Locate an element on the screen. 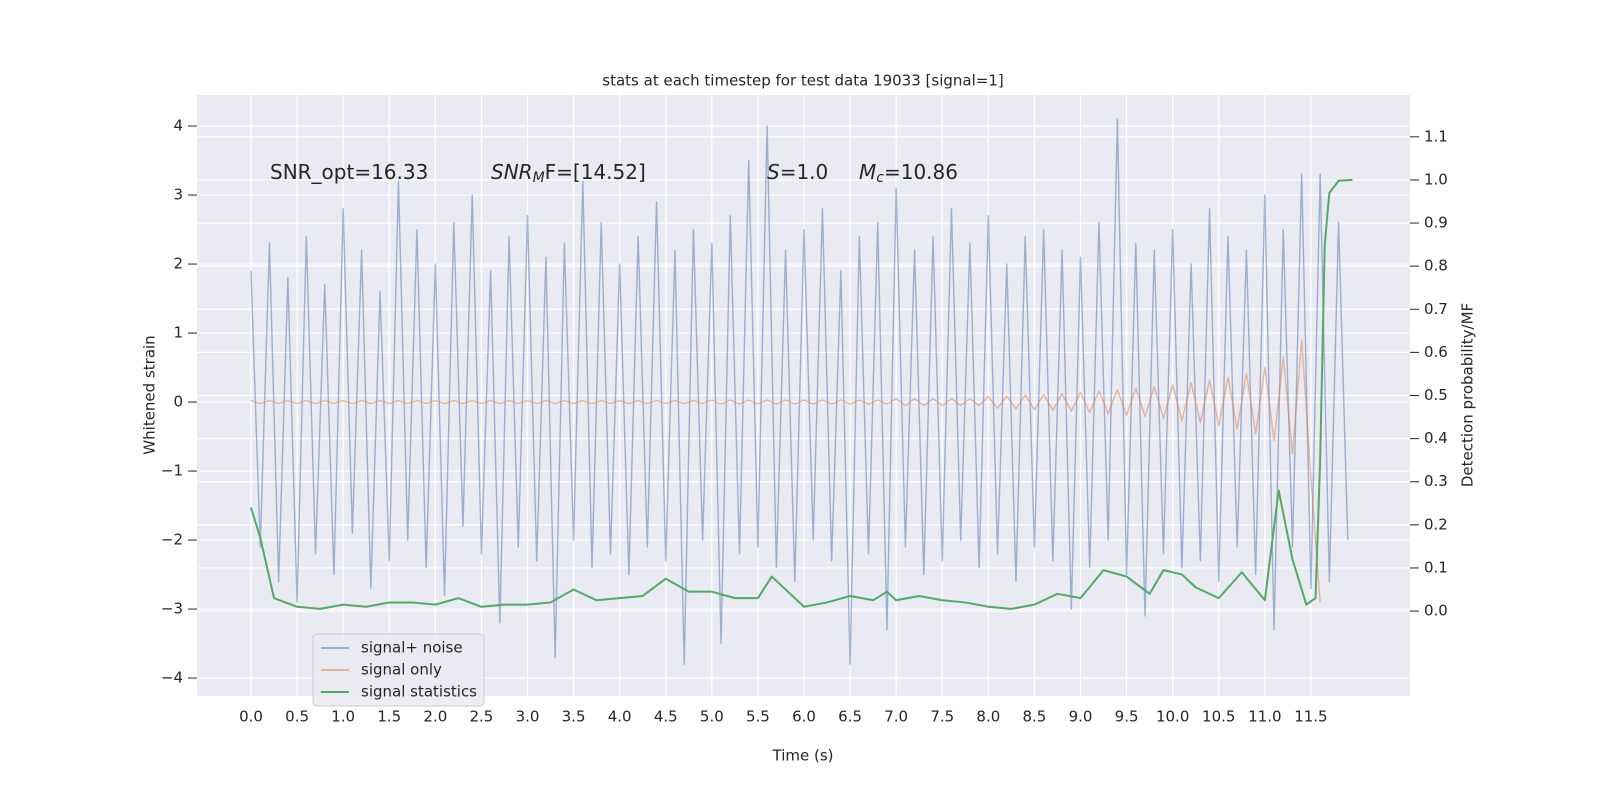  annotation: Mc=10.86 is located at coordinates (908, 173).